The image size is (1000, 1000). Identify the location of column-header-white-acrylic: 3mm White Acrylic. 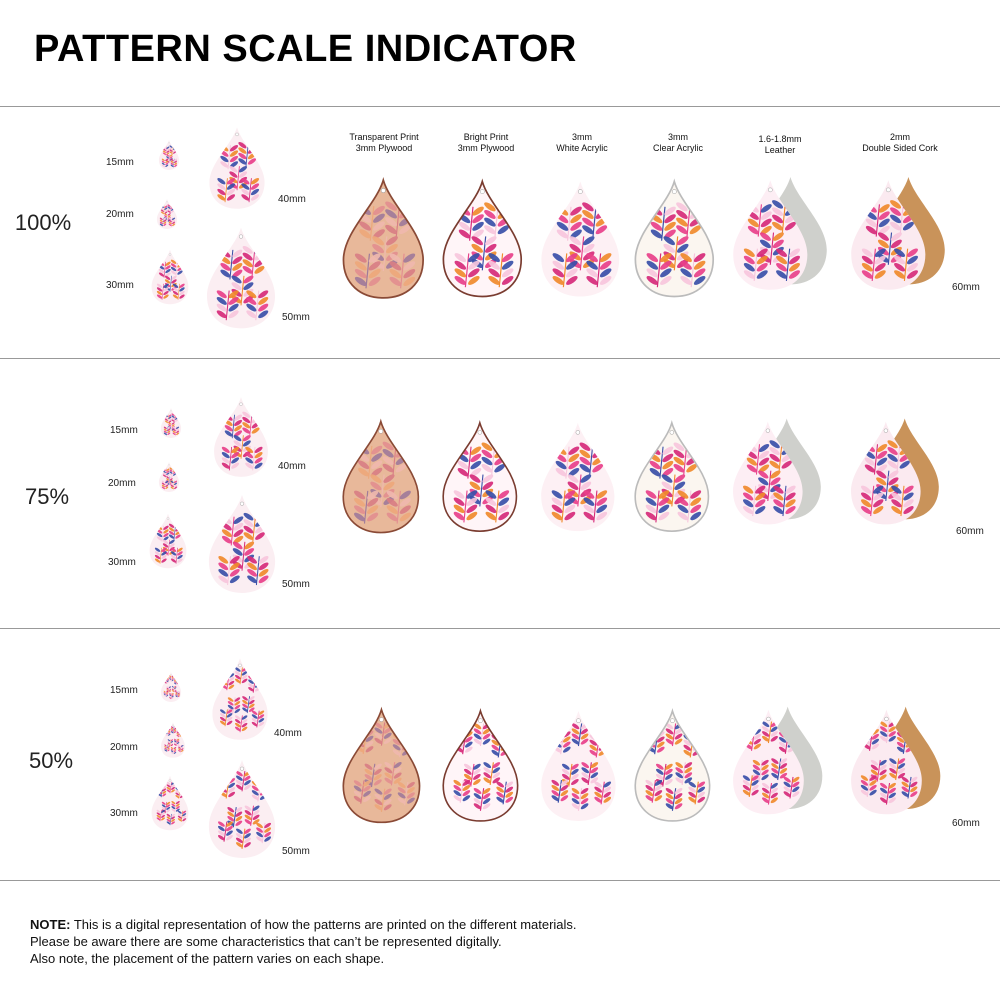
(582, 142).